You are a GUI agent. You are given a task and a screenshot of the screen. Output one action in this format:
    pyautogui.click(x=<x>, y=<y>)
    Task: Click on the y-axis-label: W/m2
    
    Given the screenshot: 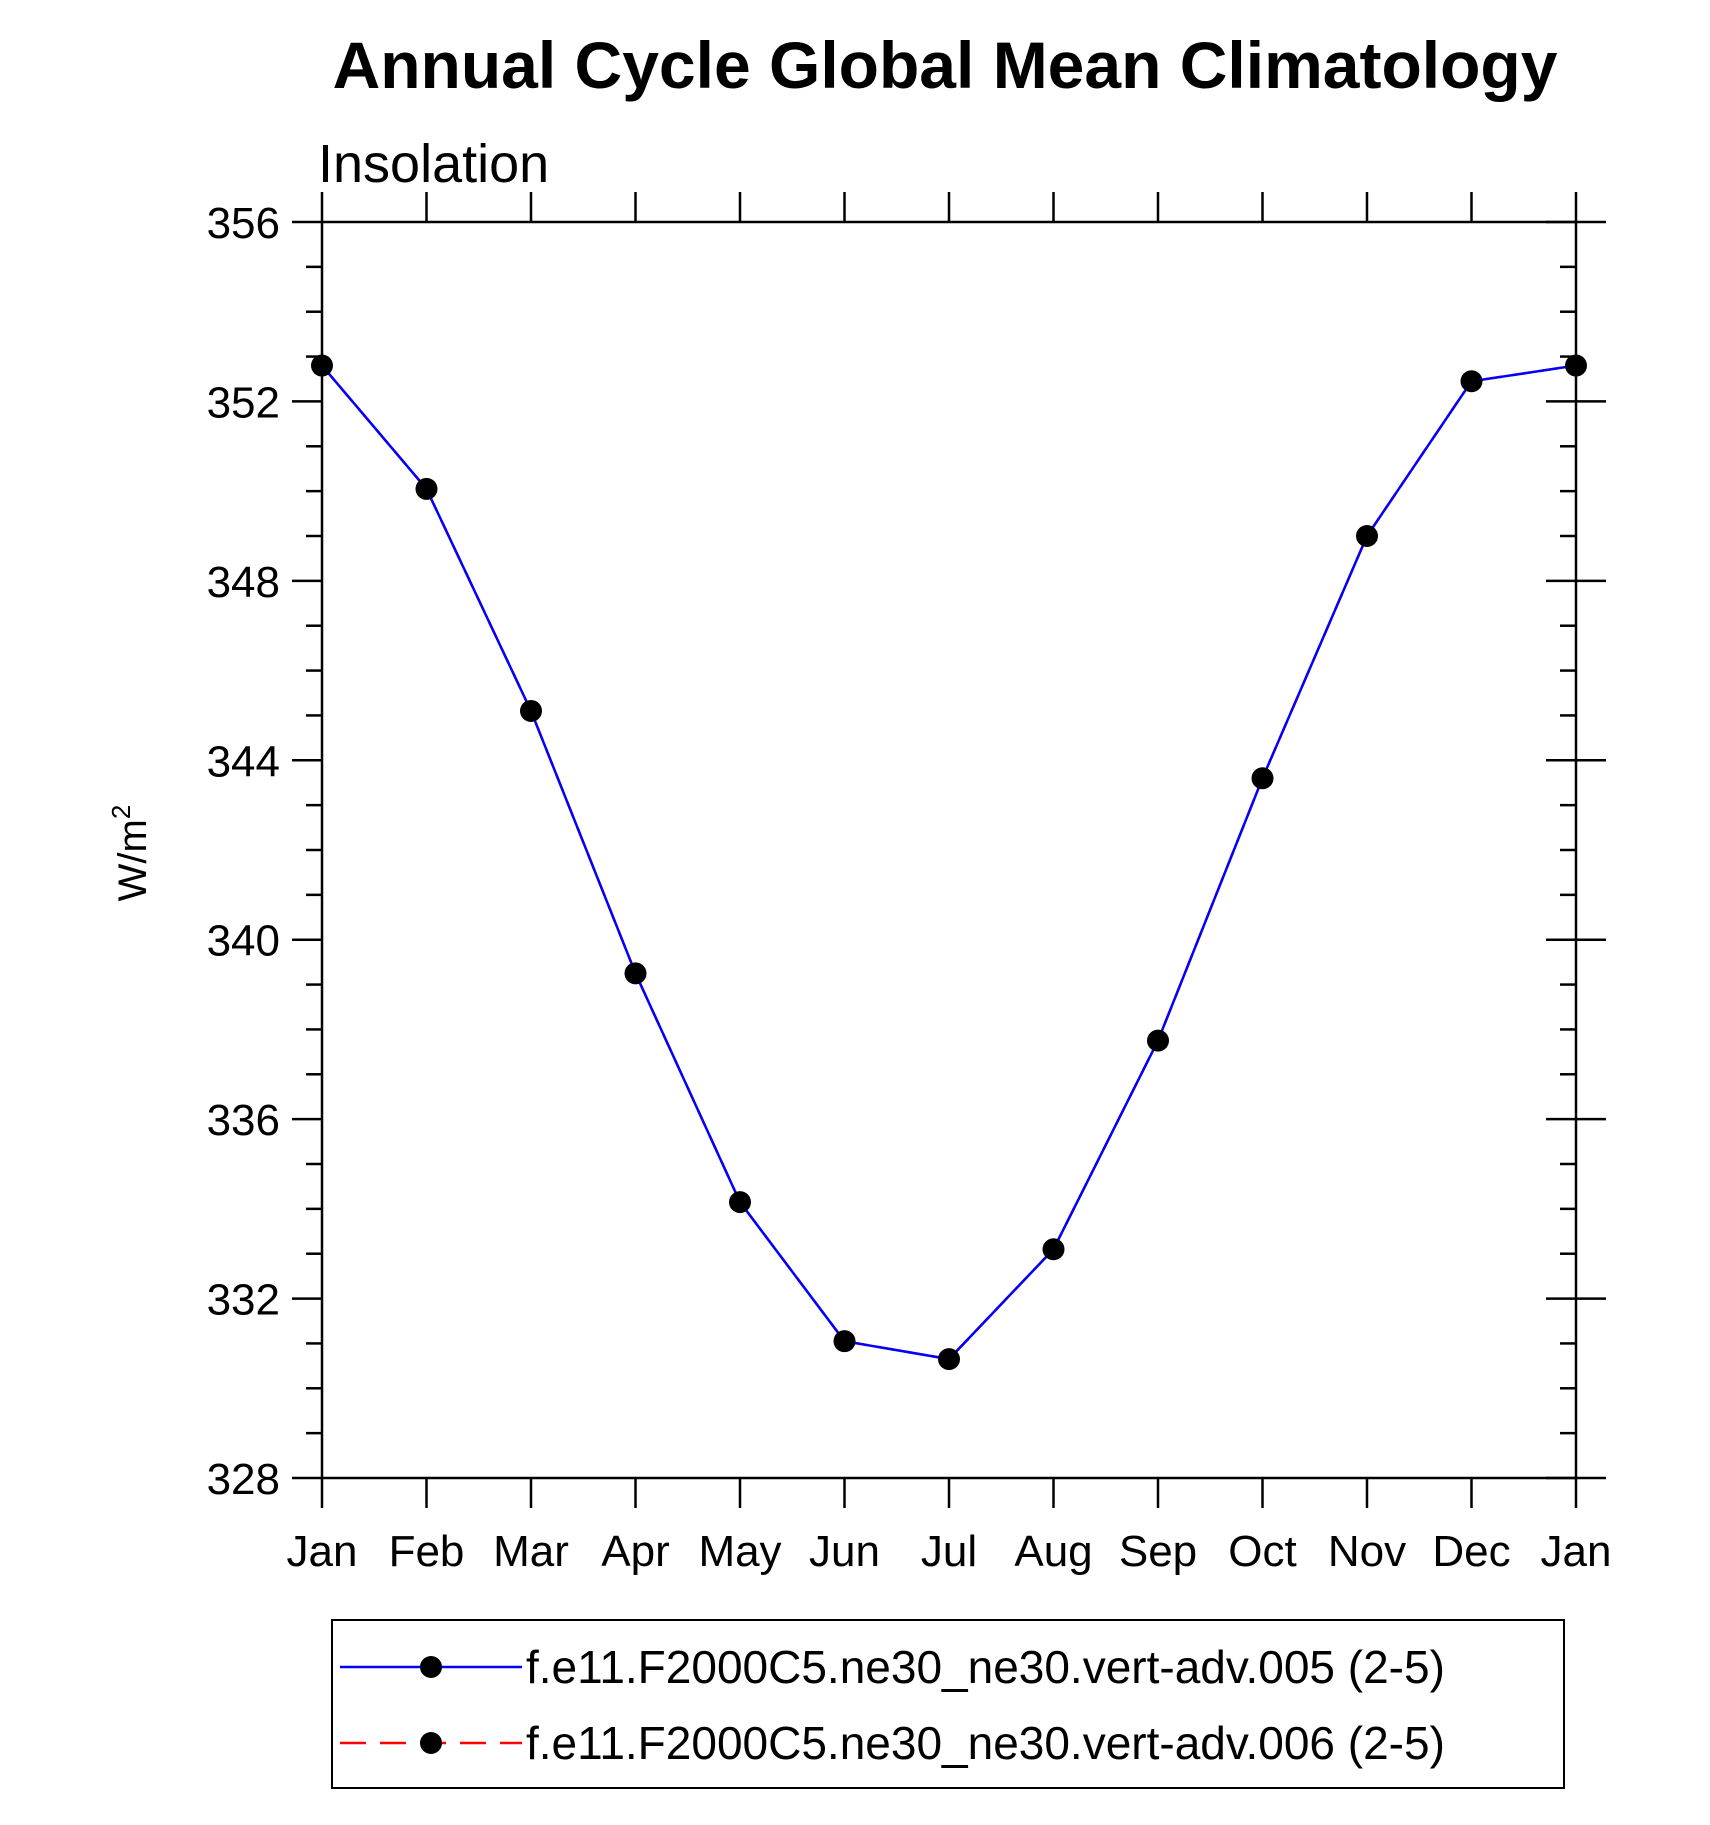 What is the action you would take?
    pyautogui.click(x=130, y=853)
    